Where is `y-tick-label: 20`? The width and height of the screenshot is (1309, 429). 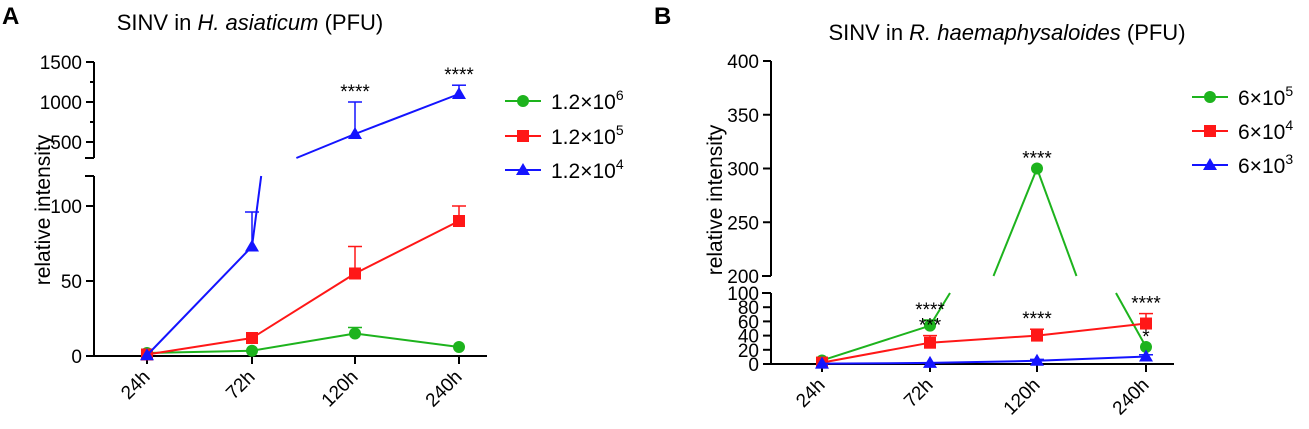
y-tick-label: 20 is located at coordinates (748, 351).